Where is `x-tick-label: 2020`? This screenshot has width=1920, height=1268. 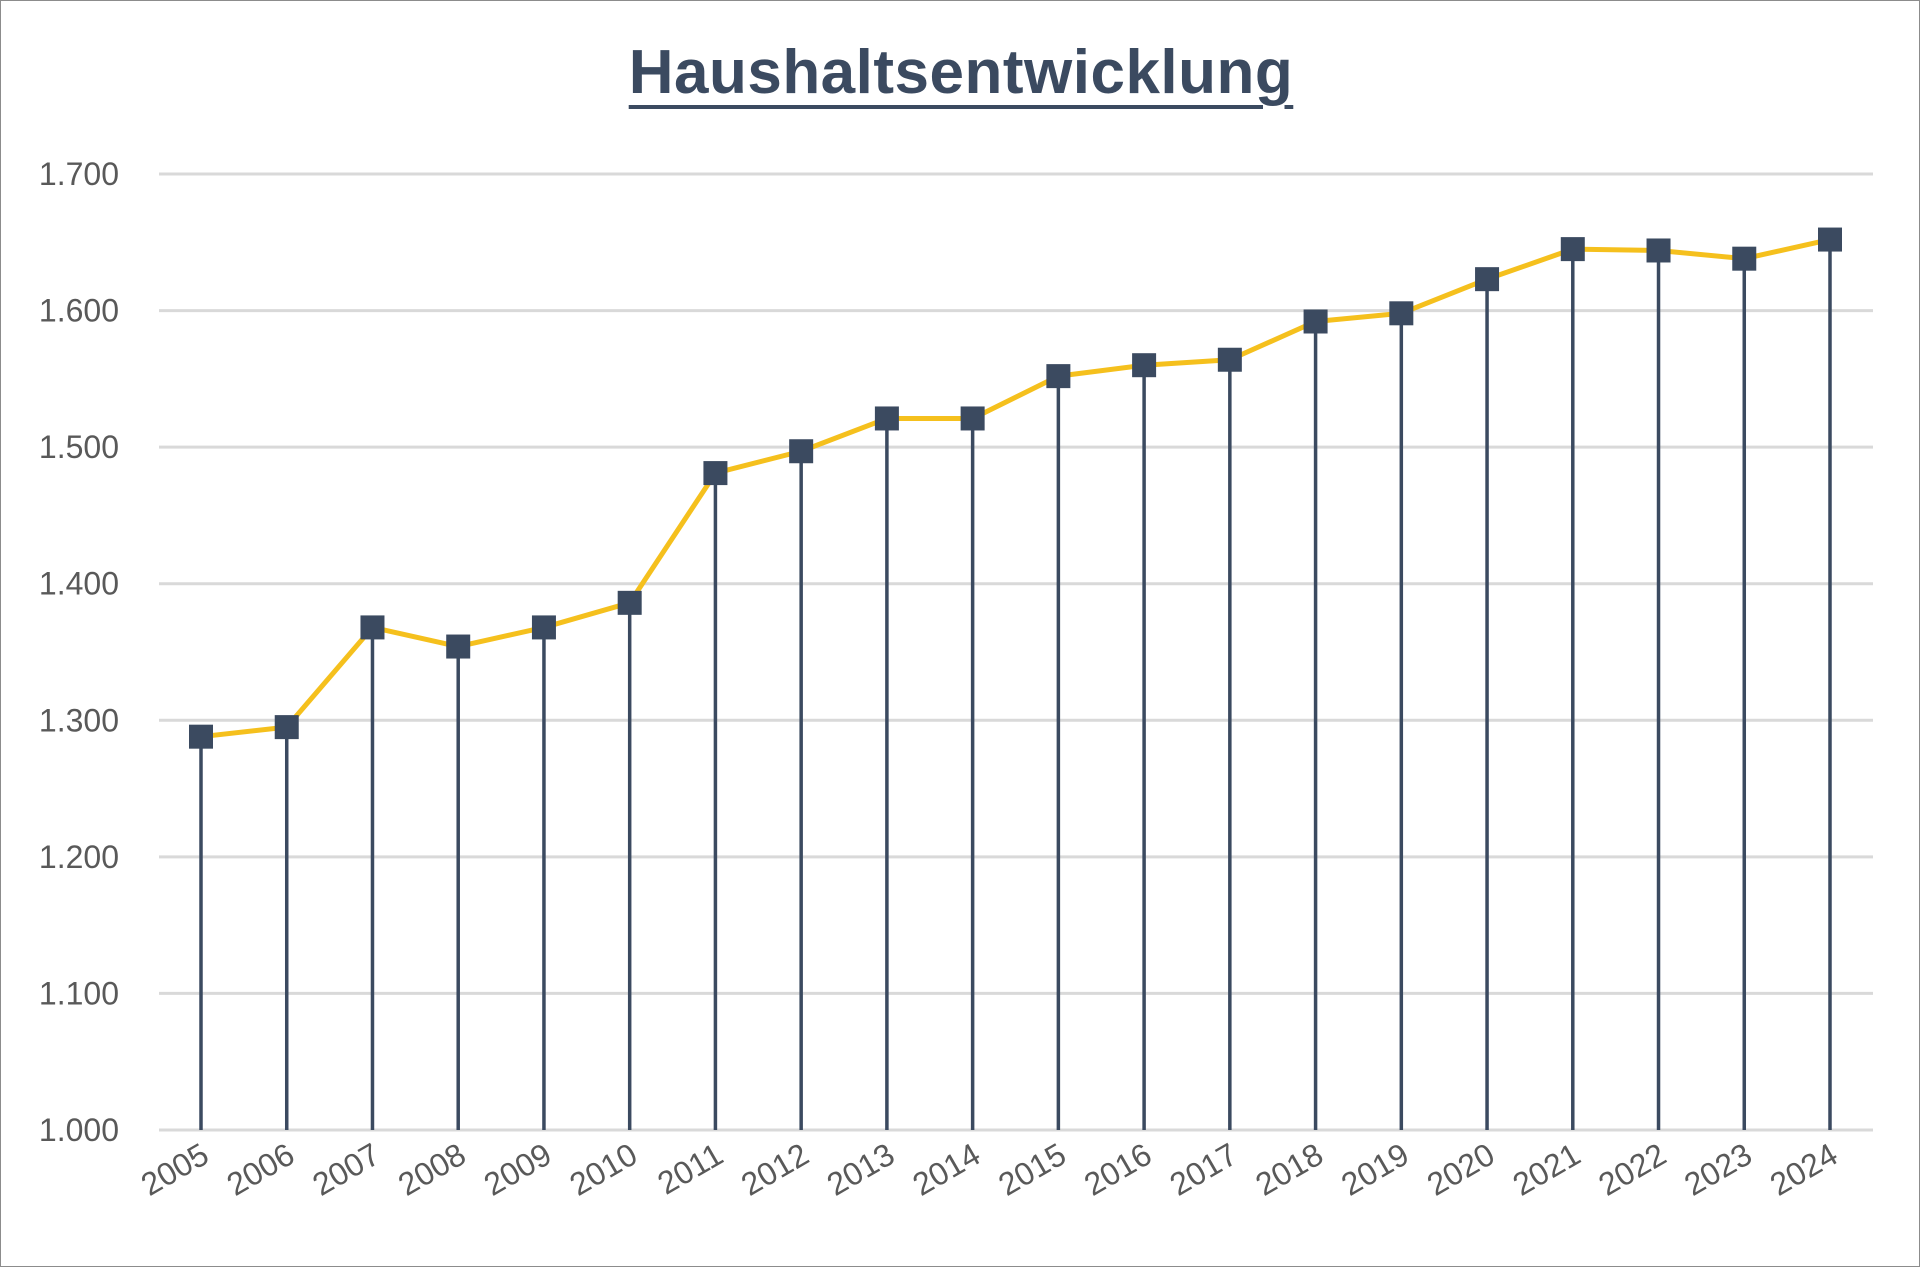
x-tick-label: 2020 is located at coordinates (1461, 1169).